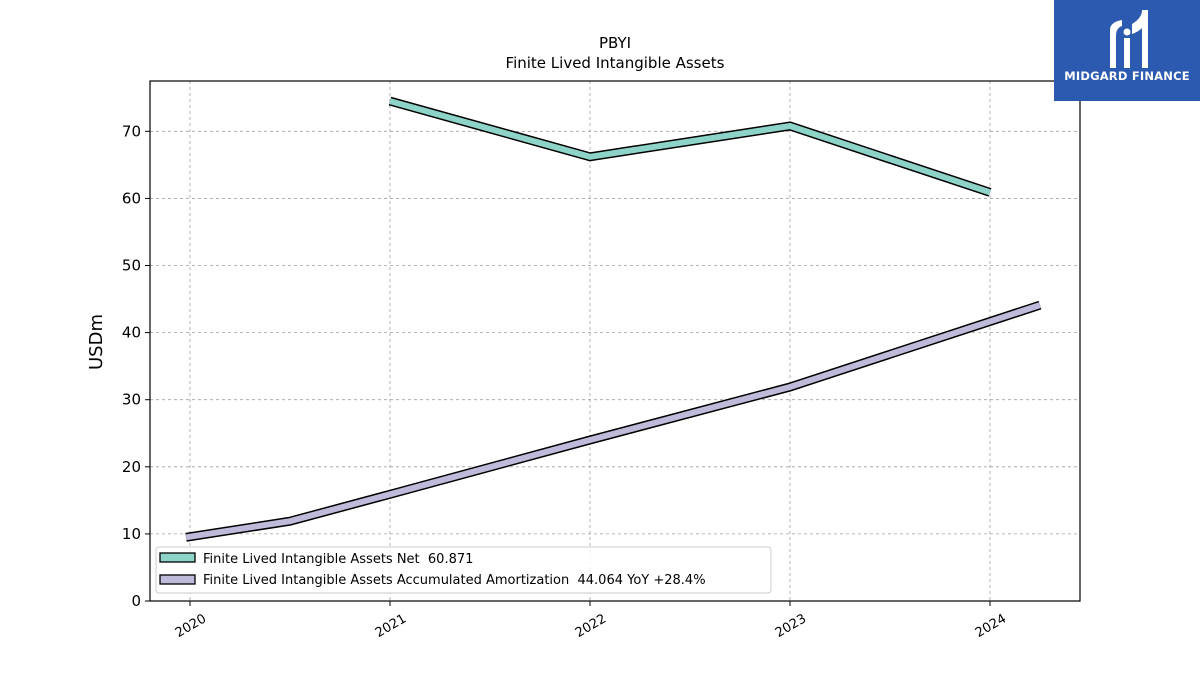 Image resolution: width=1200 pixels, height=675 pixels. I want to click on y-tick-label: 50, so click(131, 266).